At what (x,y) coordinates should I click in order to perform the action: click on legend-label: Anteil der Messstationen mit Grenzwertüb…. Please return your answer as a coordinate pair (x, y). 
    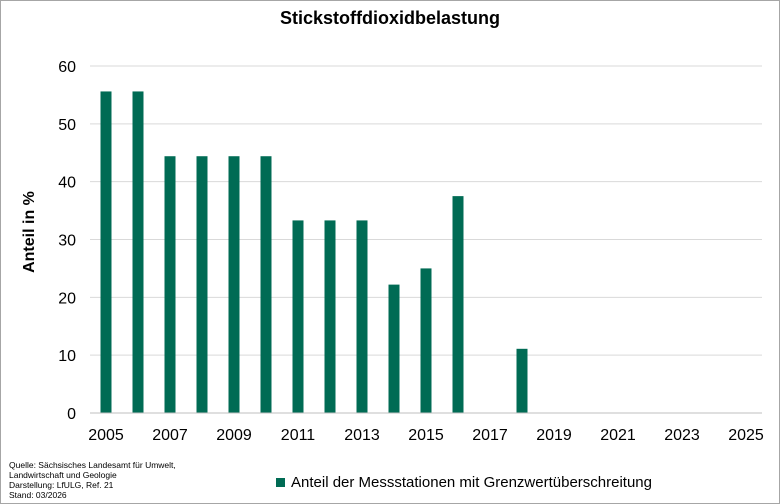
    Looking at the image, I should click on (471, 482).